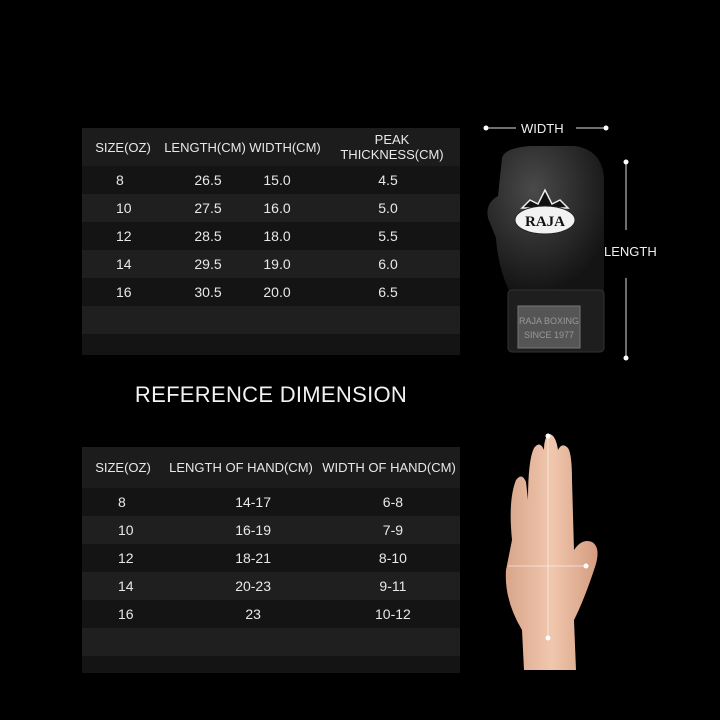 This screenshot has width=720, height=720. What do you see at coordinates (393, 530) in the screenshot?
I see `table-cell: 7-9` at bounding box center [393, 530].